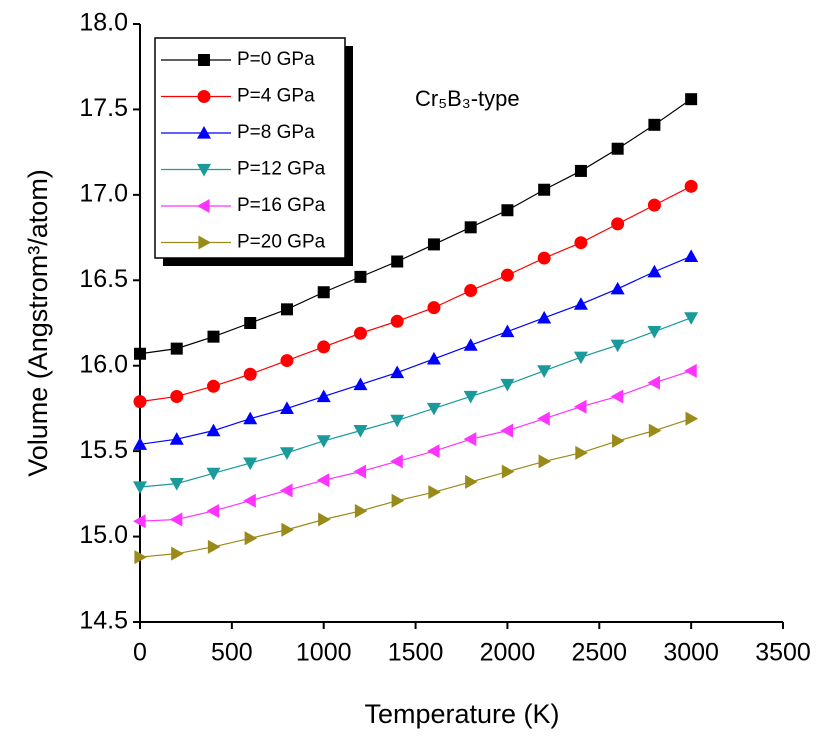 The image size is (819, 739). Describe the element at coordinates (461, 714) in the screenshot. I see `x-axis-label: Temperature (K)` at that location.